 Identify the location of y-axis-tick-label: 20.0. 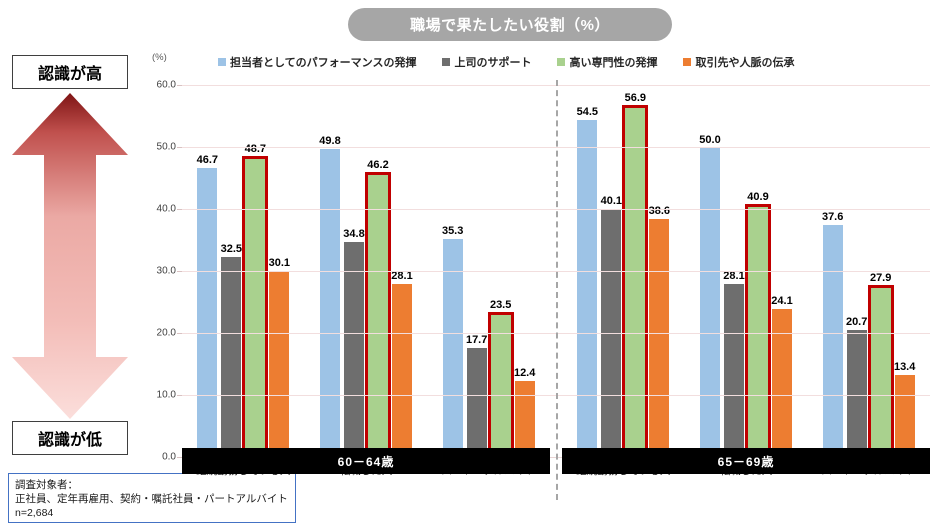
(166, 333).